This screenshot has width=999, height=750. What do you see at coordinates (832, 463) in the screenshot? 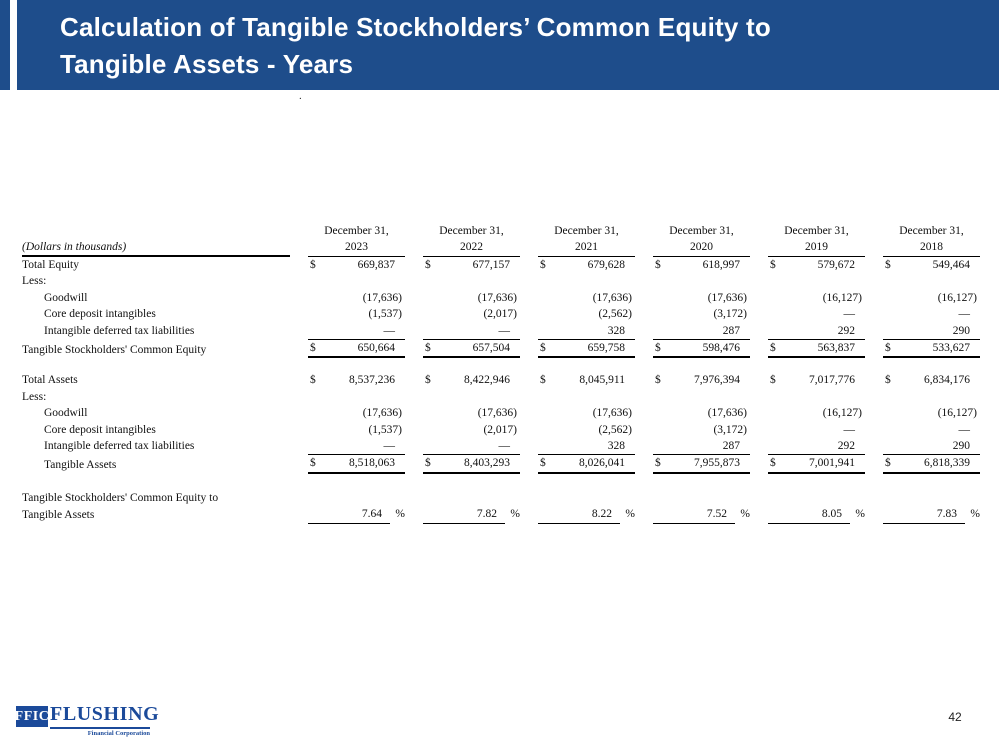
I see `cell-value: 7,001,941` at bounding box center [832, 463].